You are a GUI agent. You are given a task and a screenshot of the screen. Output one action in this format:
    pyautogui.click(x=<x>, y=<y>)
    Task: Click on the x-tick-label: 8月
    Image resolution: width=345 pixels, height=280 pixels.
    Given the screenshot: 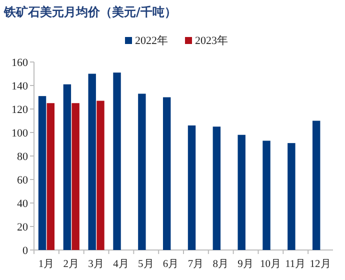 What is the action you would take?
    pyautogui.click(x=220, y=264)
    